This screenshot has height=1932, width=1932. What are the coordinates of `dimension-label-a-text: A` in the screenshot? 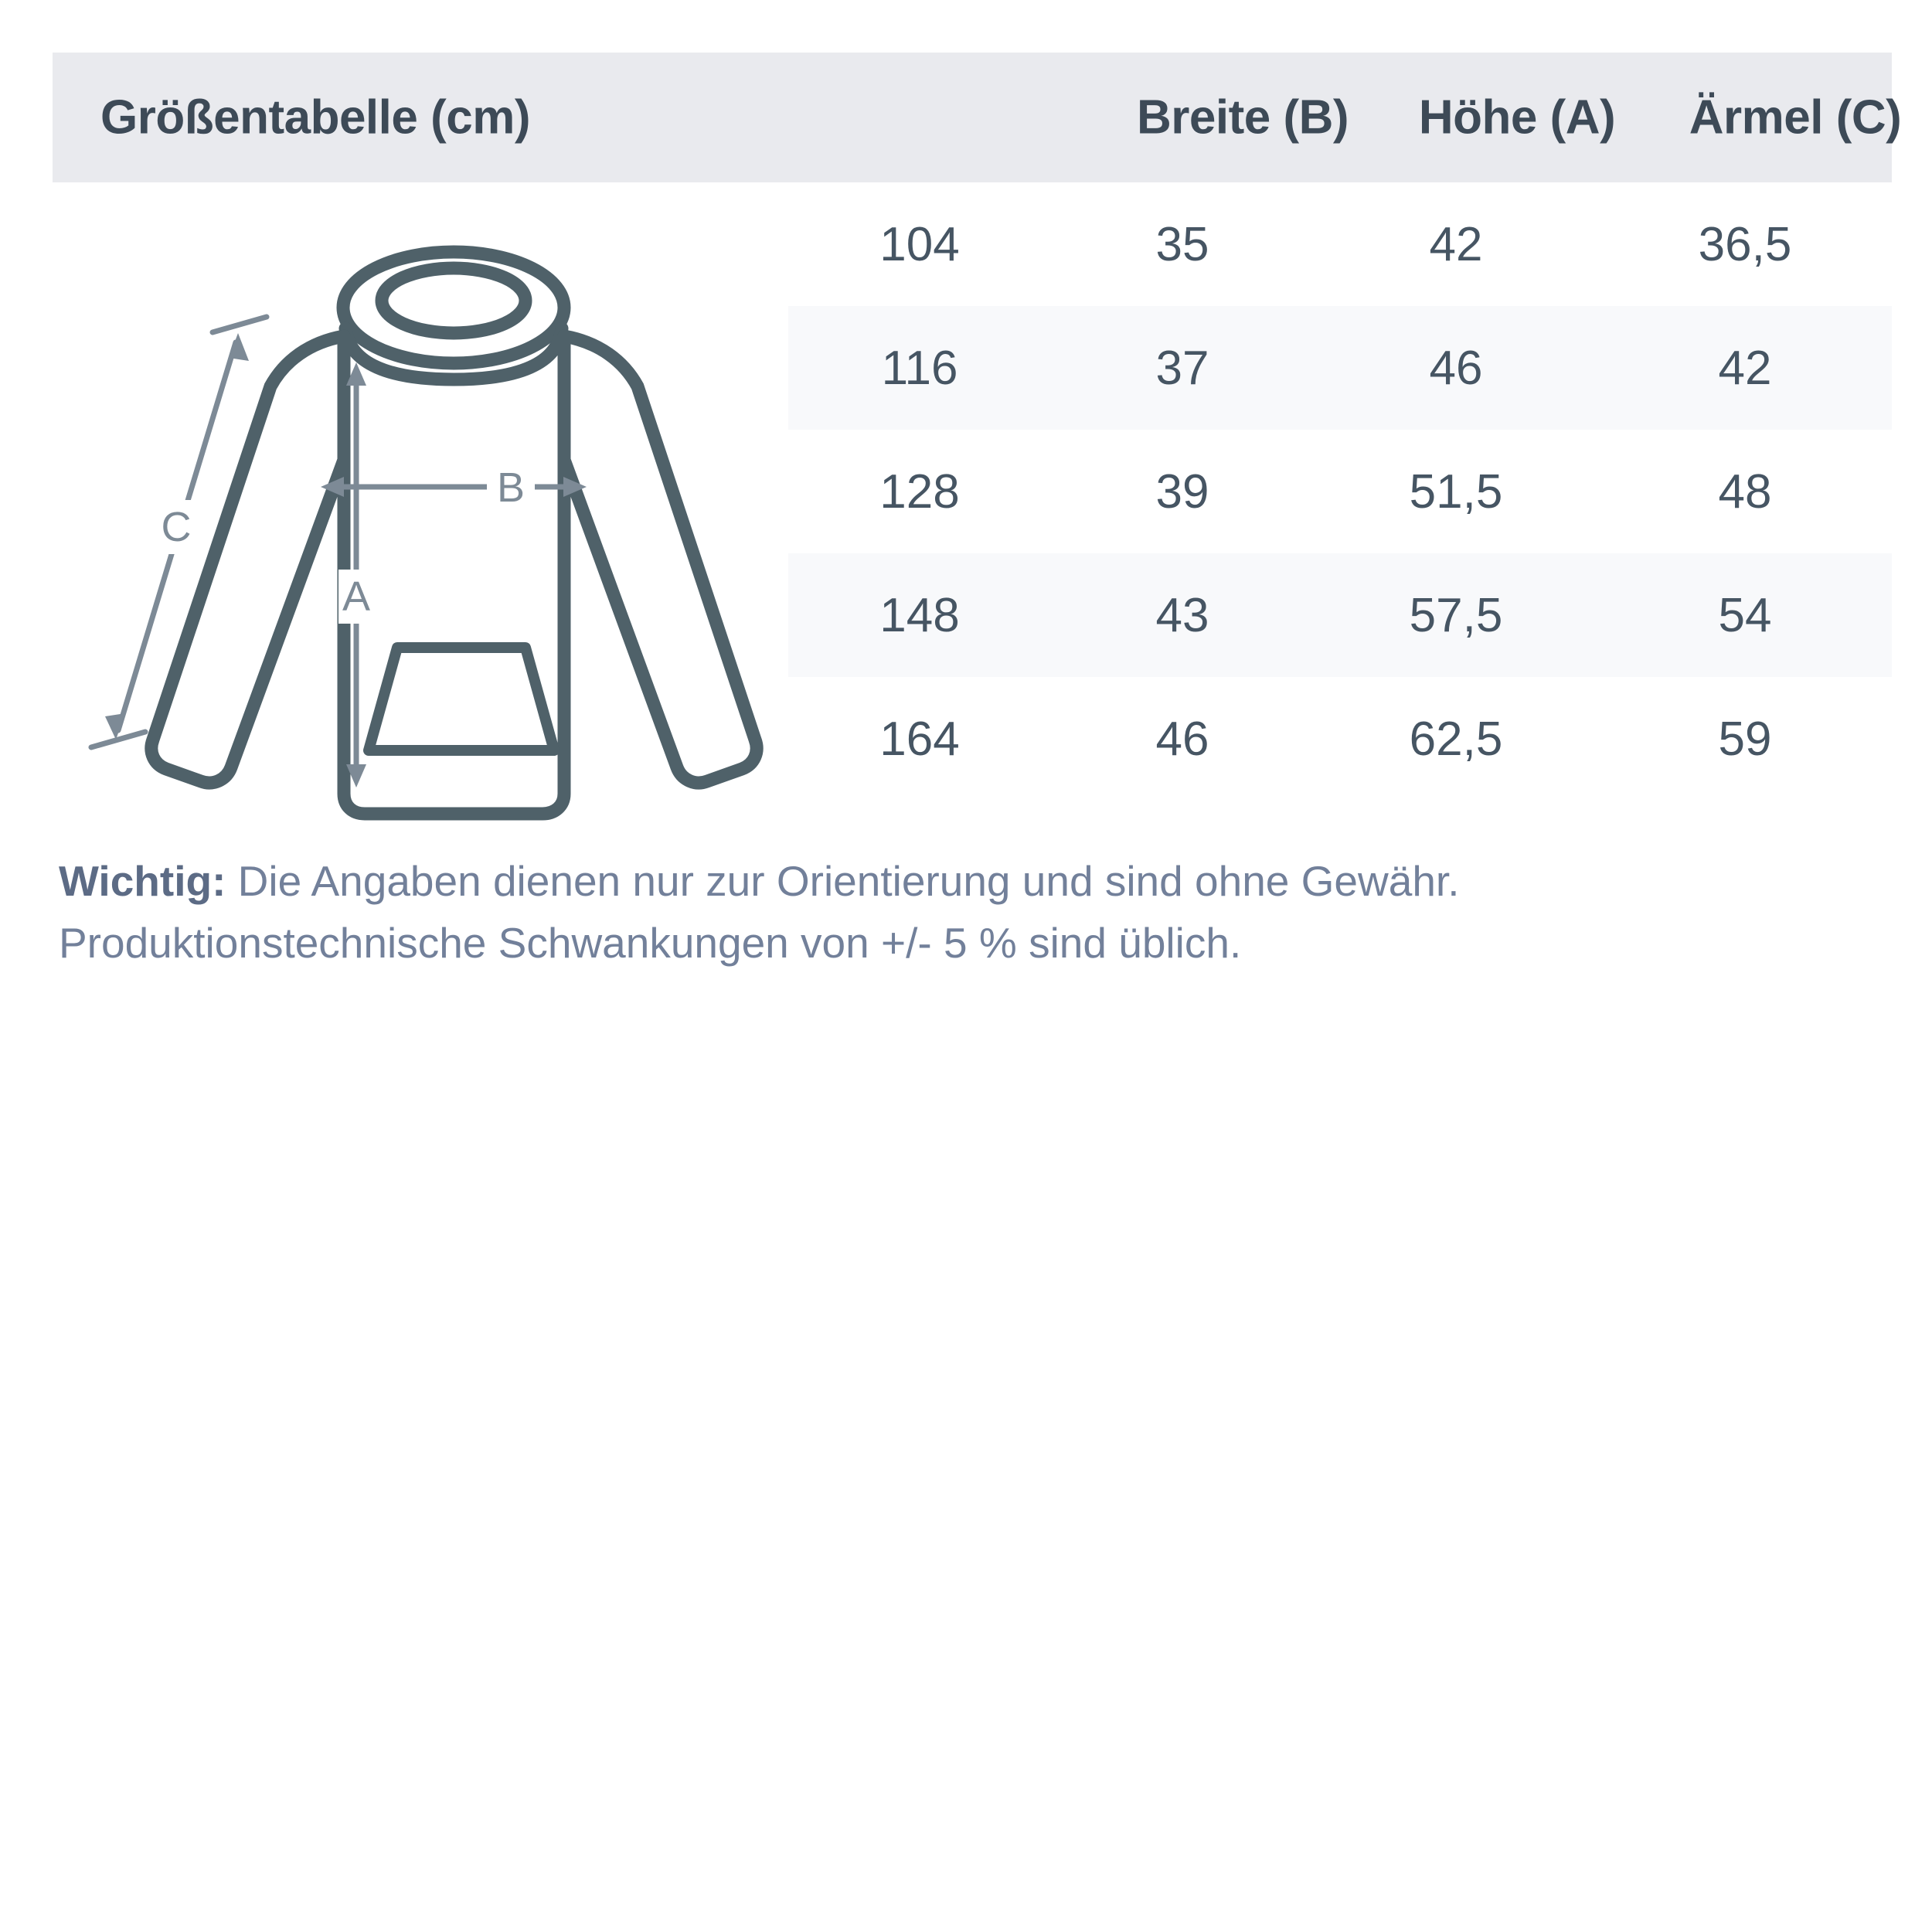 It's located at (356, 596).